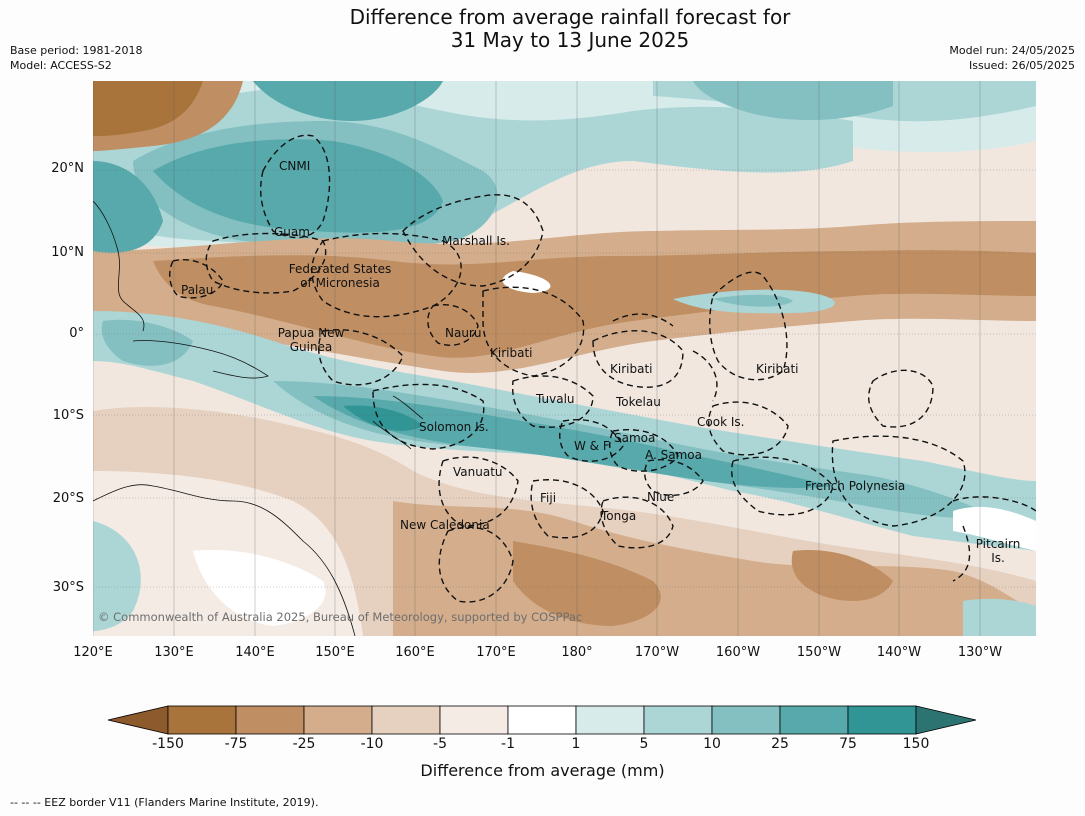 The width and height of the screenshot is (1085, 816). What do you see at coordinates (67, 168) in the screenshot?
I see `lat-label-20n: 20°N` at bounding box center [67, 168].